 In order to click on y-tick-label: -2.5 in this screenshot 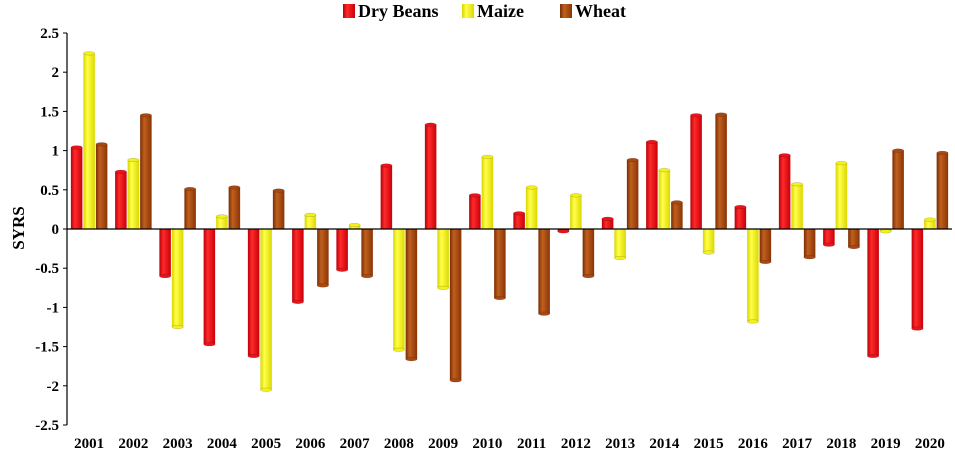, I will do `click(47, 426)`.